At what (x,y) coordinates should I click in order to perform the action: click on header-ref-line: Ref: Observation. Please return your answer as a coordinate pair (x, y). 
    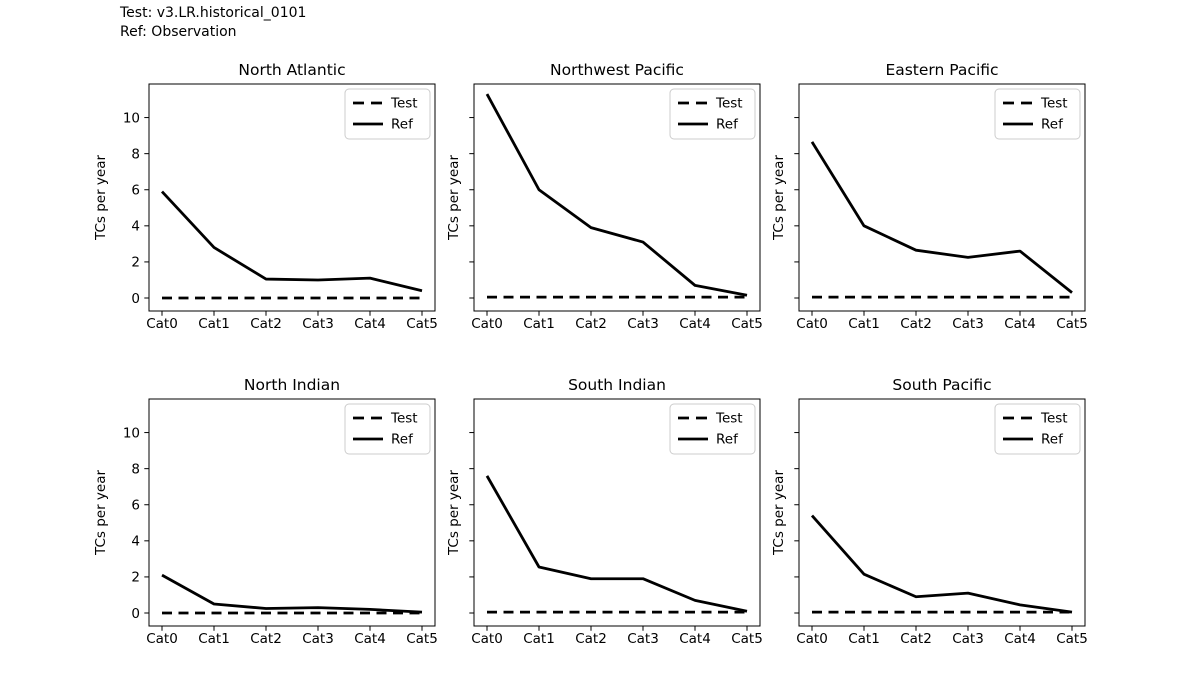
    Looking at the image, I should click on (178, 31).